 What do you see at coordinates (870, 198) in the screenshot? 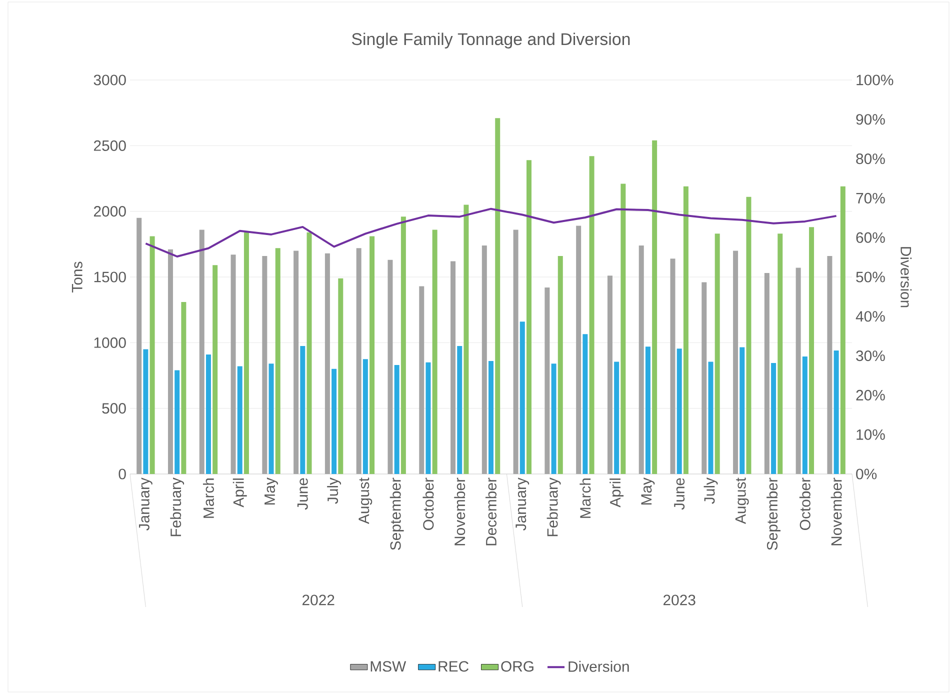
I see `y2-tick-label: 70%` at bounding box center [870, 198].